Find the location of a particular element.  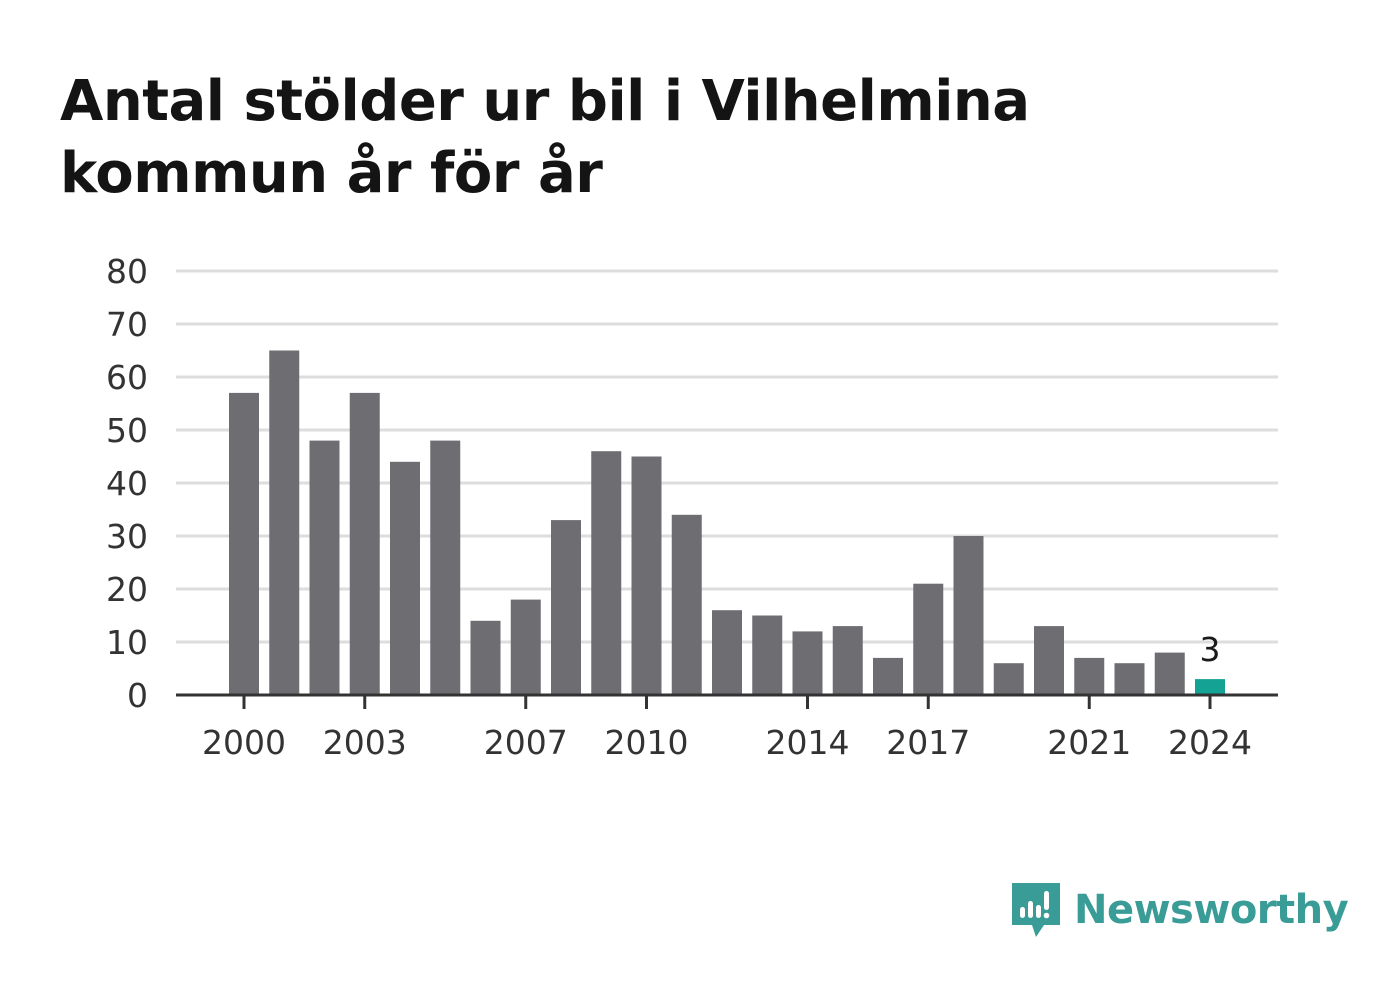

x-tick-label: 2021 is located at coordinates (1089, 742).